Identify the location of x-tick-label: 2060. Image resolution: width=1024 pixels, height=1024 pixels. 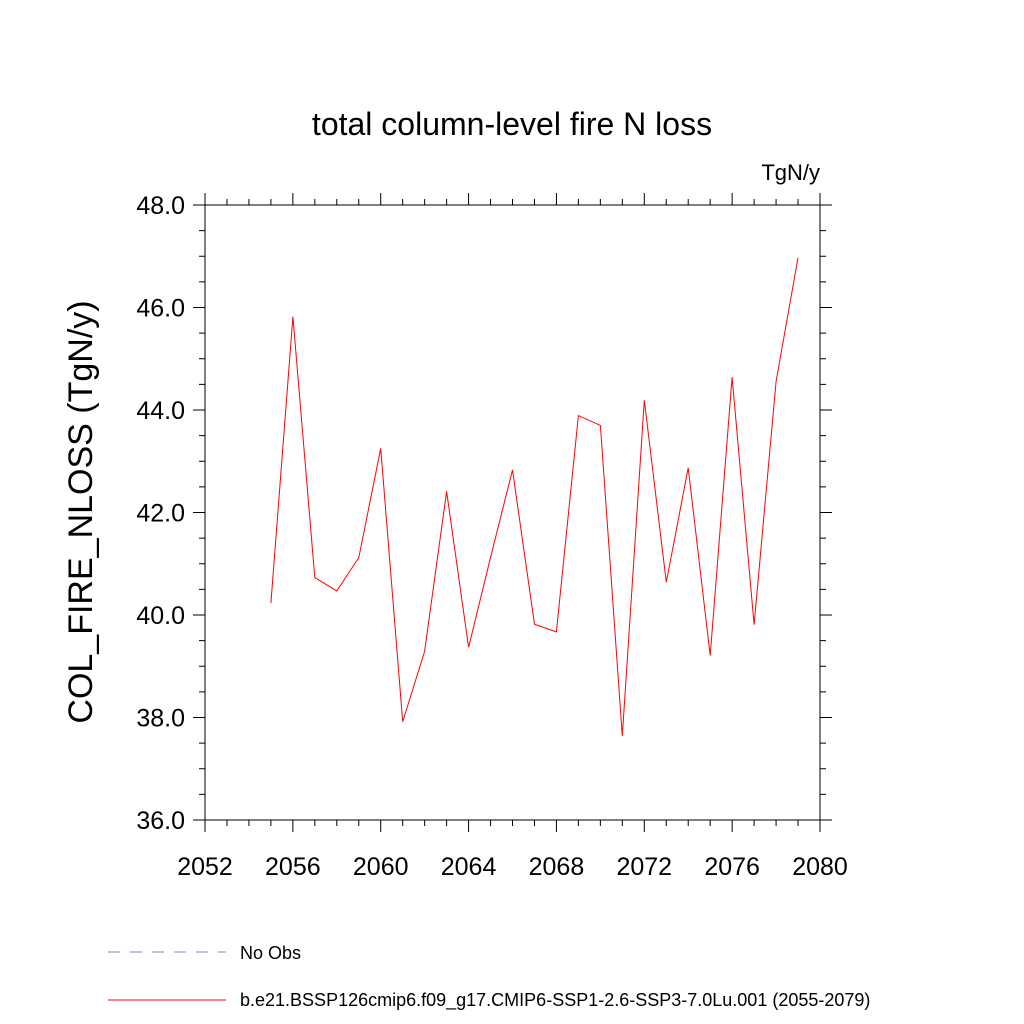
(381, 867).